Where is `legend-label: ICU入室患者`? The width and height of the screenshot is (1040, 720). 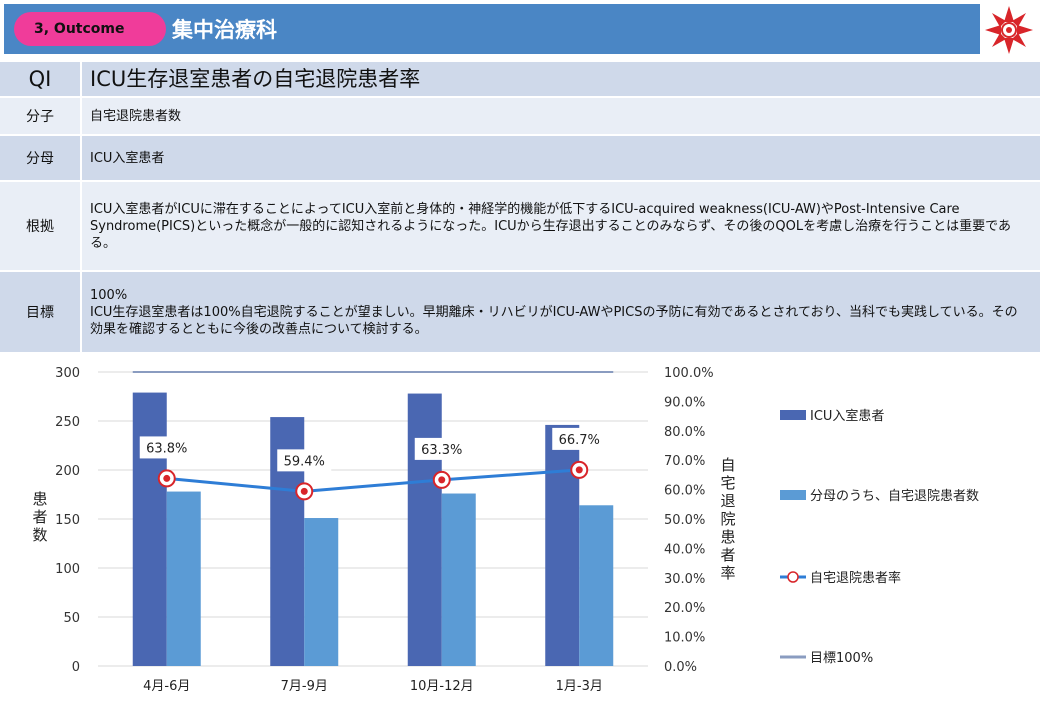 legend-label: ICU入室患者 is located at coordinates (847, 416).